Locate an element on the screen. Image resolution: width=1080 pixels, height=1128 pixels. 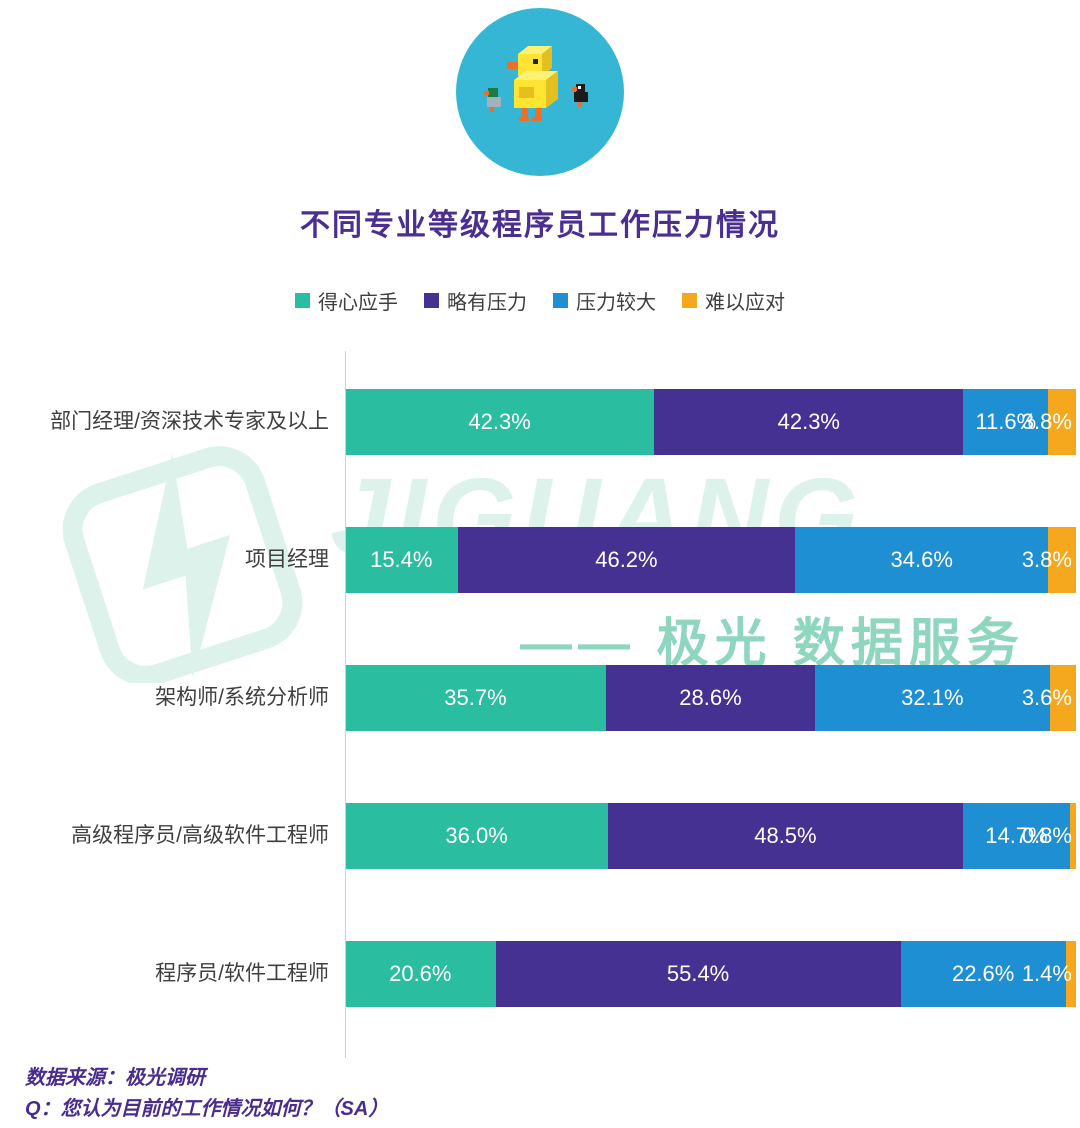
legend-label: 压力较大 is located at coordinates (616, 303).